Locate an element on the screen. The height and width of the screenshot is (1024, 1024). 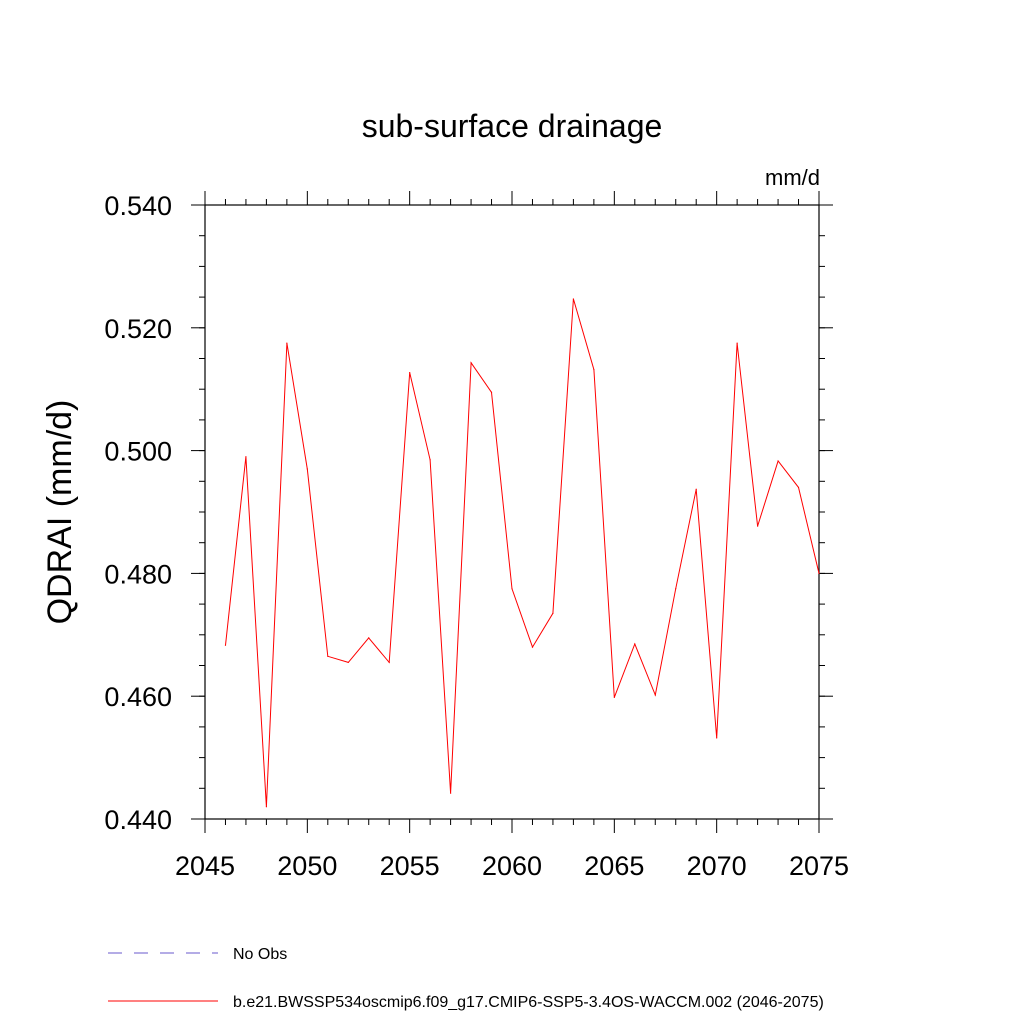
x-tick-label: 2065 is located at coordinates (614, 866).